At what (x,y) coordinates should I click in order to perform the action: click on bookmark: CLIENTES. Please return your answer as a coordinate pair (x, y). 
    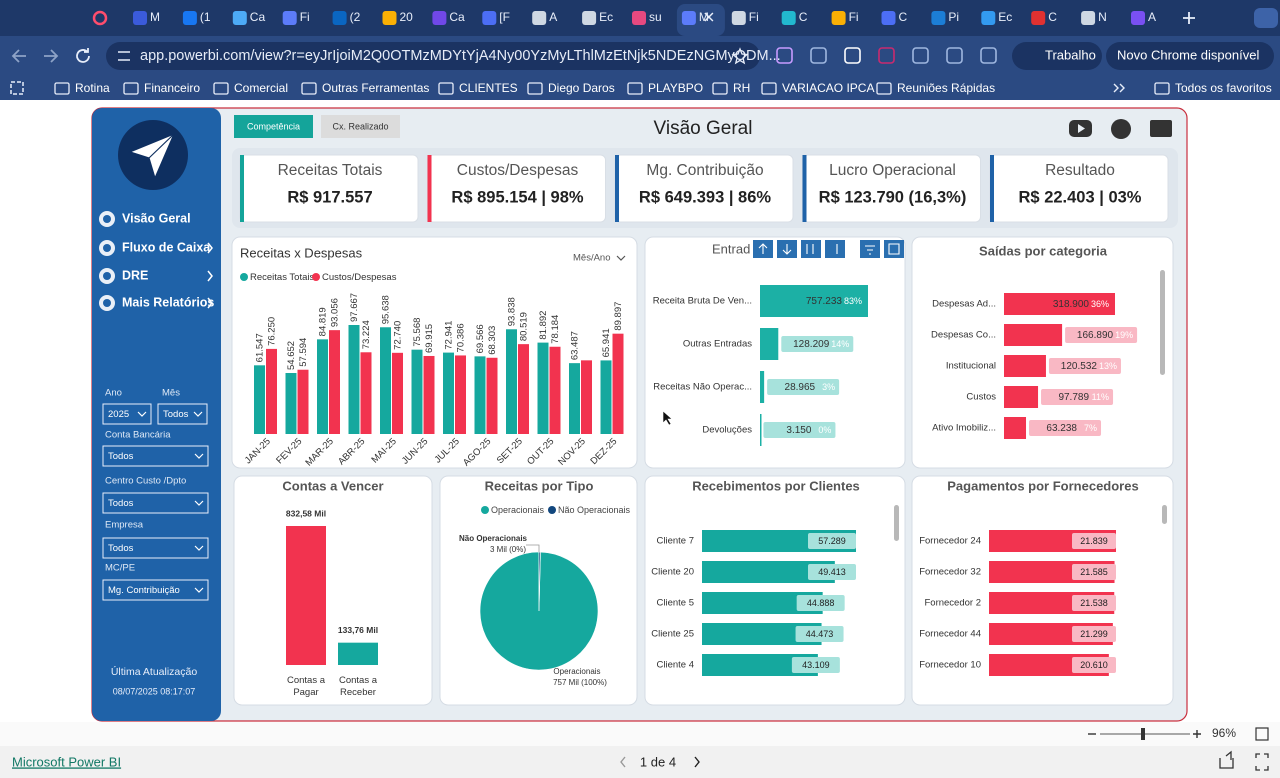
    Looking at the image, I should click on (488, 88).